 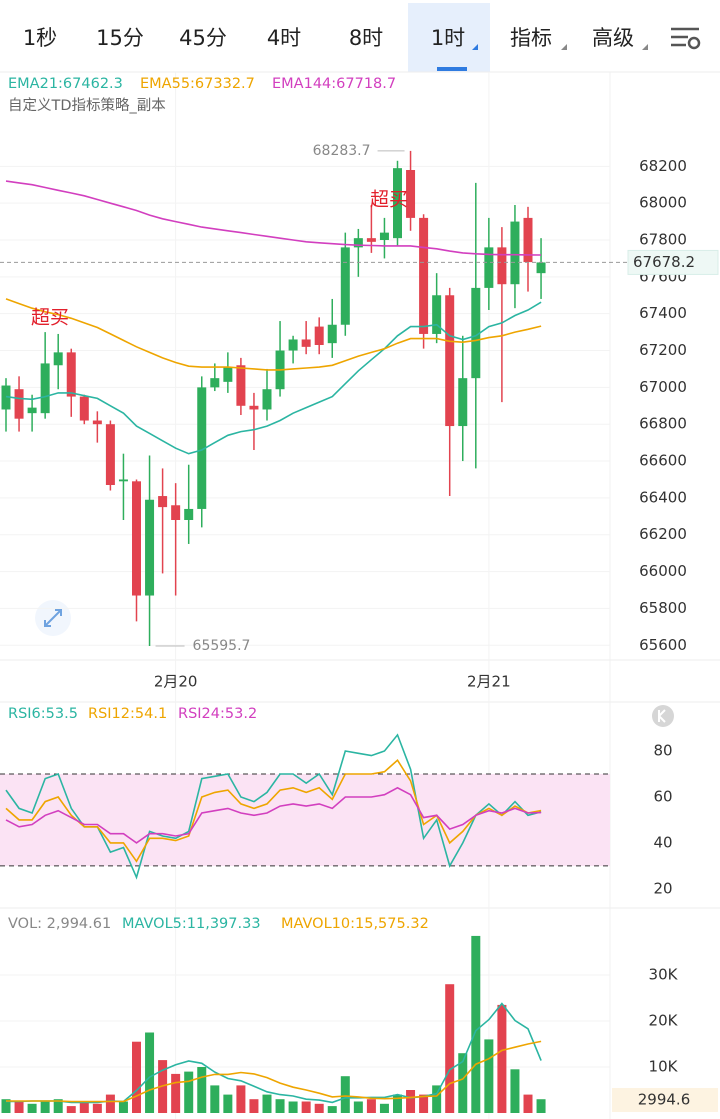 What do you see at coordinates (686, 38) in the screenshot?
I see `settings-icon` at bounding box center [686, 38].